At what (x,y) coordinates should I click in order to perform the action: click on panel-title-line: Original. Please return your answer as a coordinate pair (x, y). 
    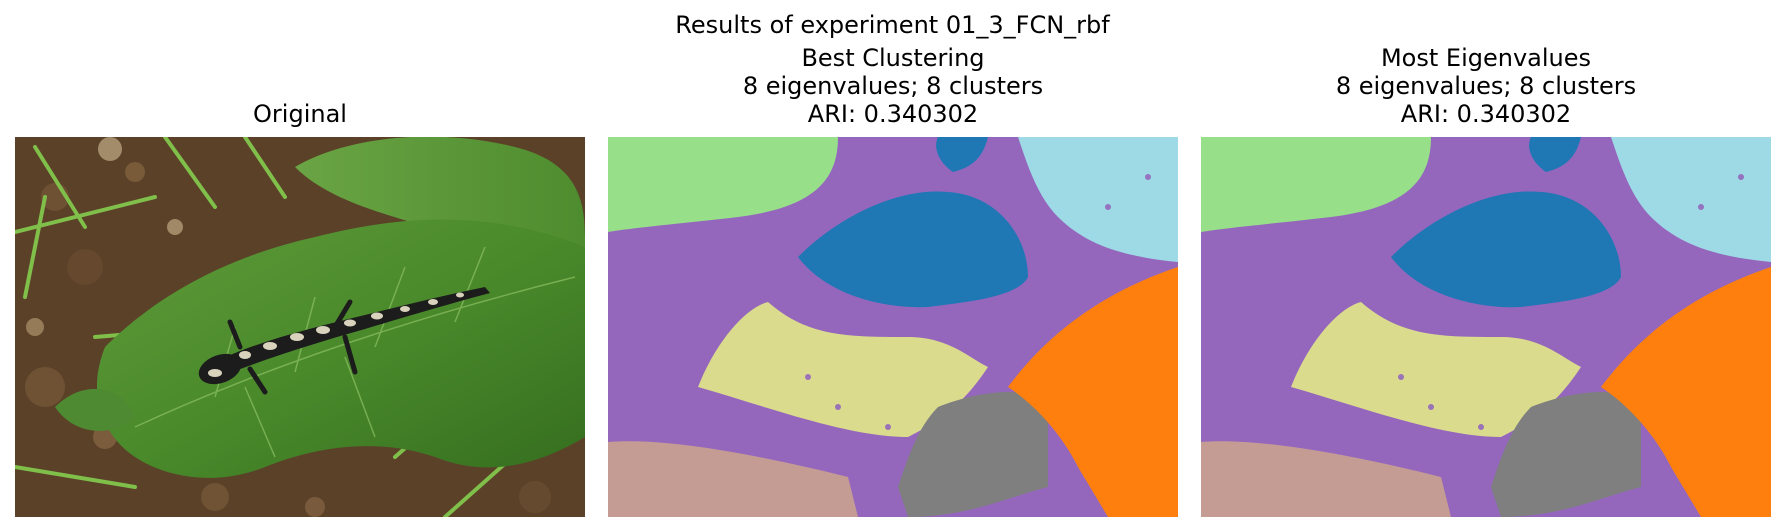
    Looking at the image, I should click on (300, 114).